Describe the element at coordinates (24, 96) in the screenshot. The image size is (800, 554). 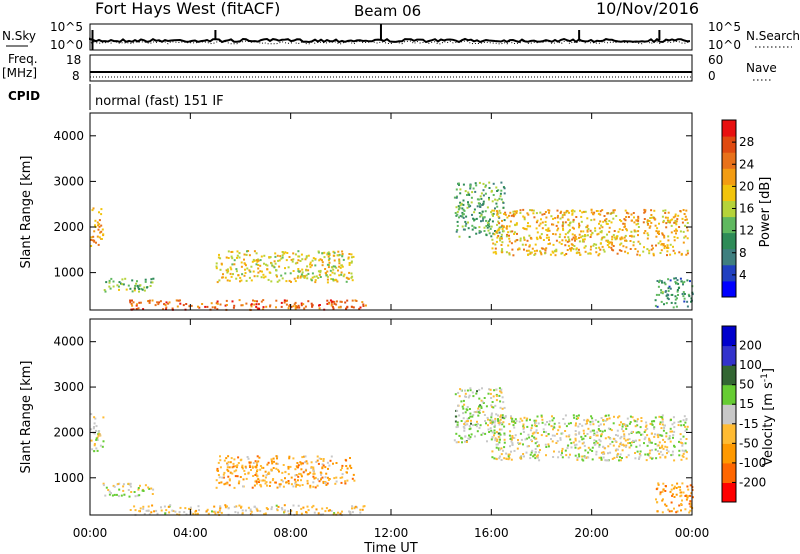
I see `cpid-label: CPID` at that location.